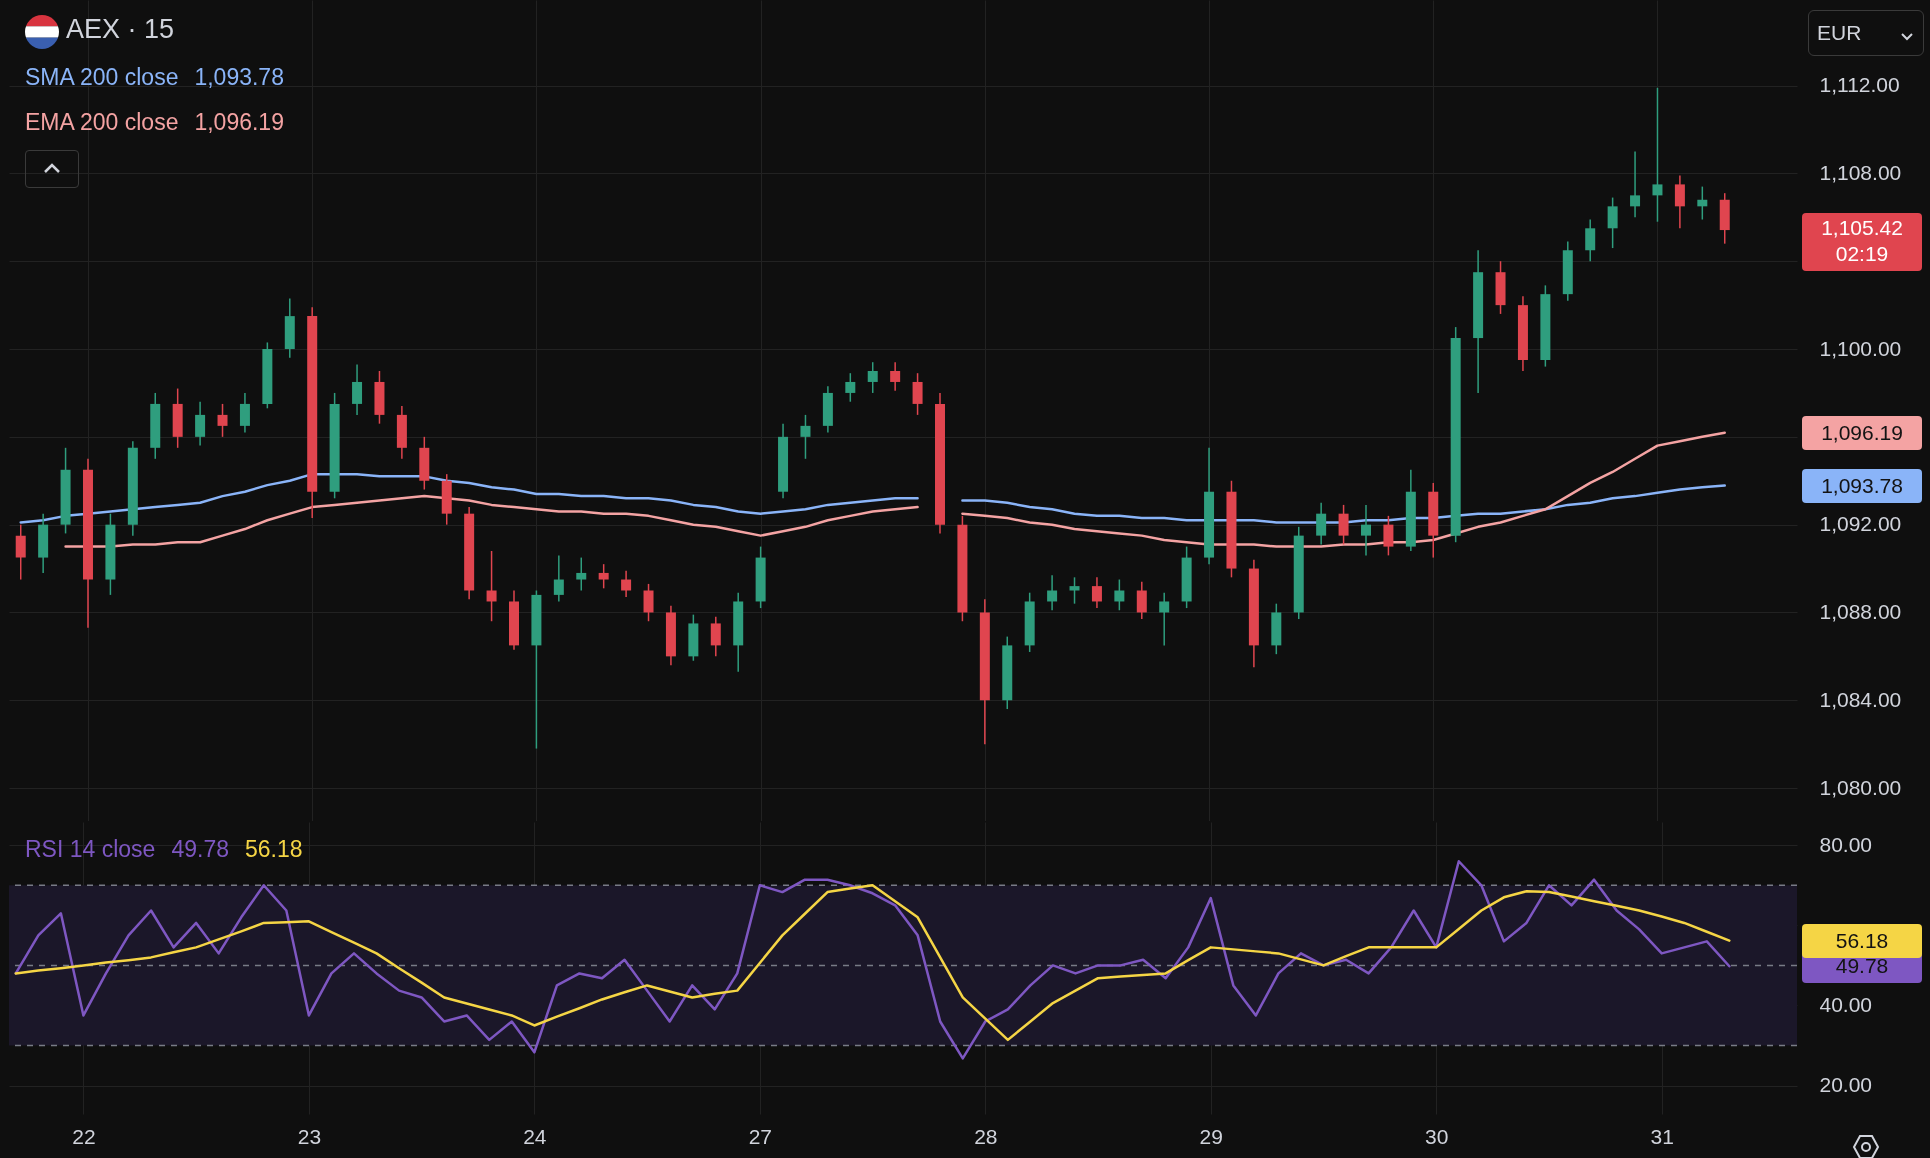 This screenshot has height=1158, width=1930. What do you see at coordinates (273, 849) in the screenshot?
I see `annotation: 56.18` at bounding box center [273, 849].